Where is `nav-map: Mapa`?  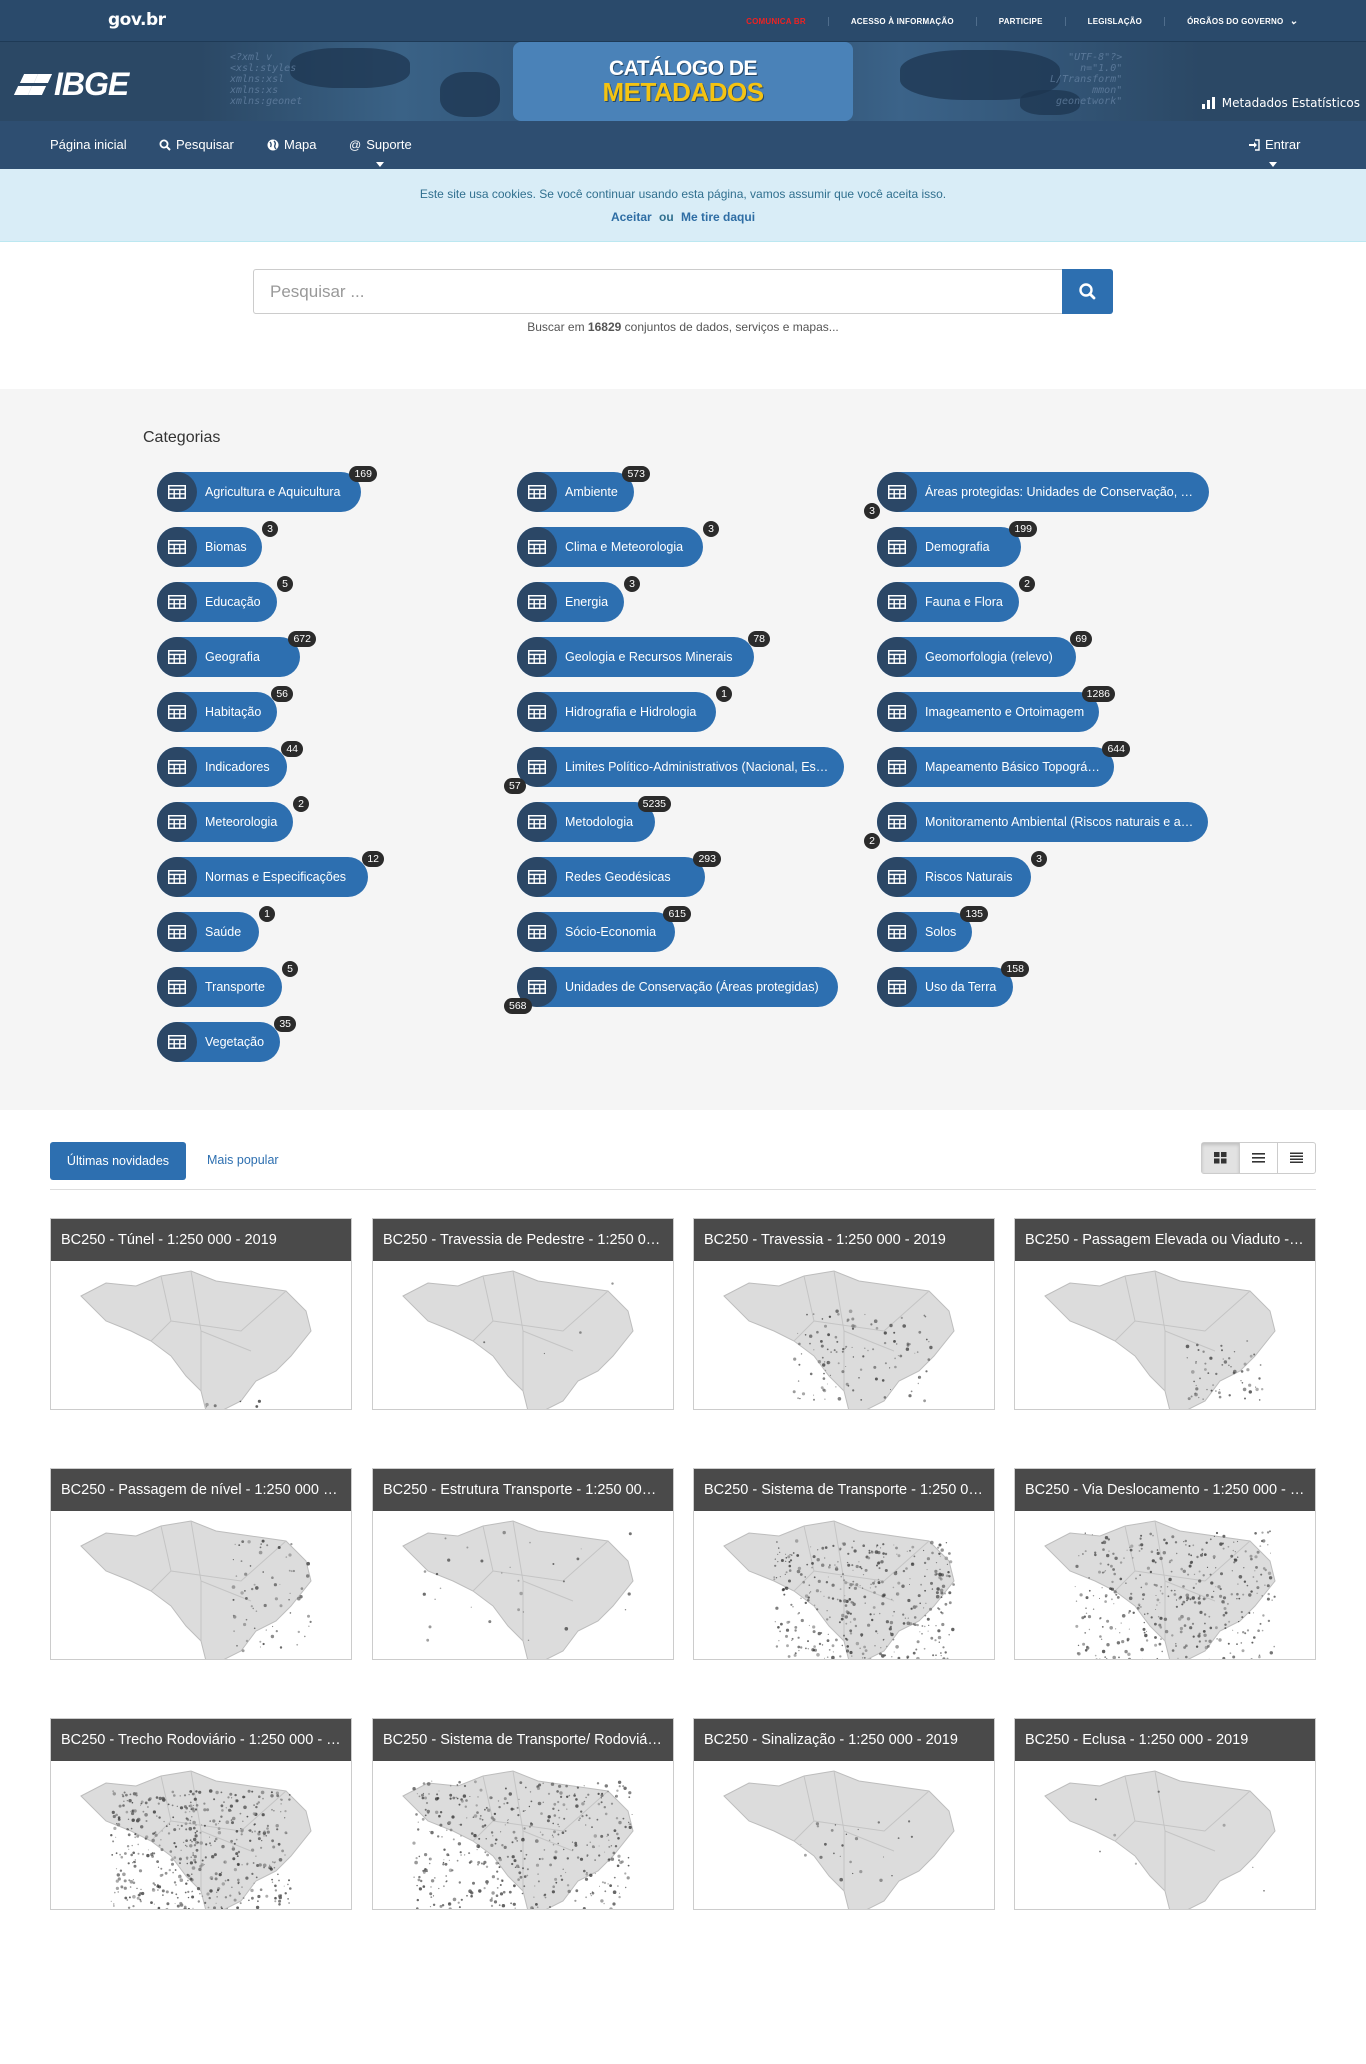
nav-map: Mapa is located at coordinates (292, 144).